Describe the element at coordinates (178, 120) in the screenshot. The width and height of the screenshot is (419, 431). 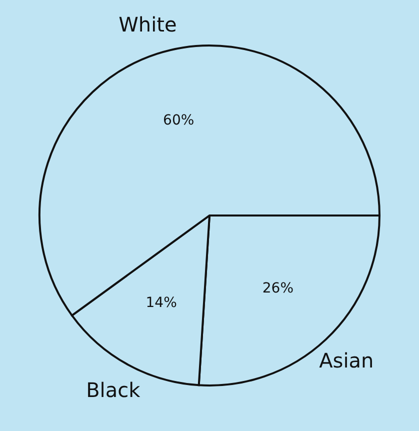
I see `data-label: 60%` at that location.